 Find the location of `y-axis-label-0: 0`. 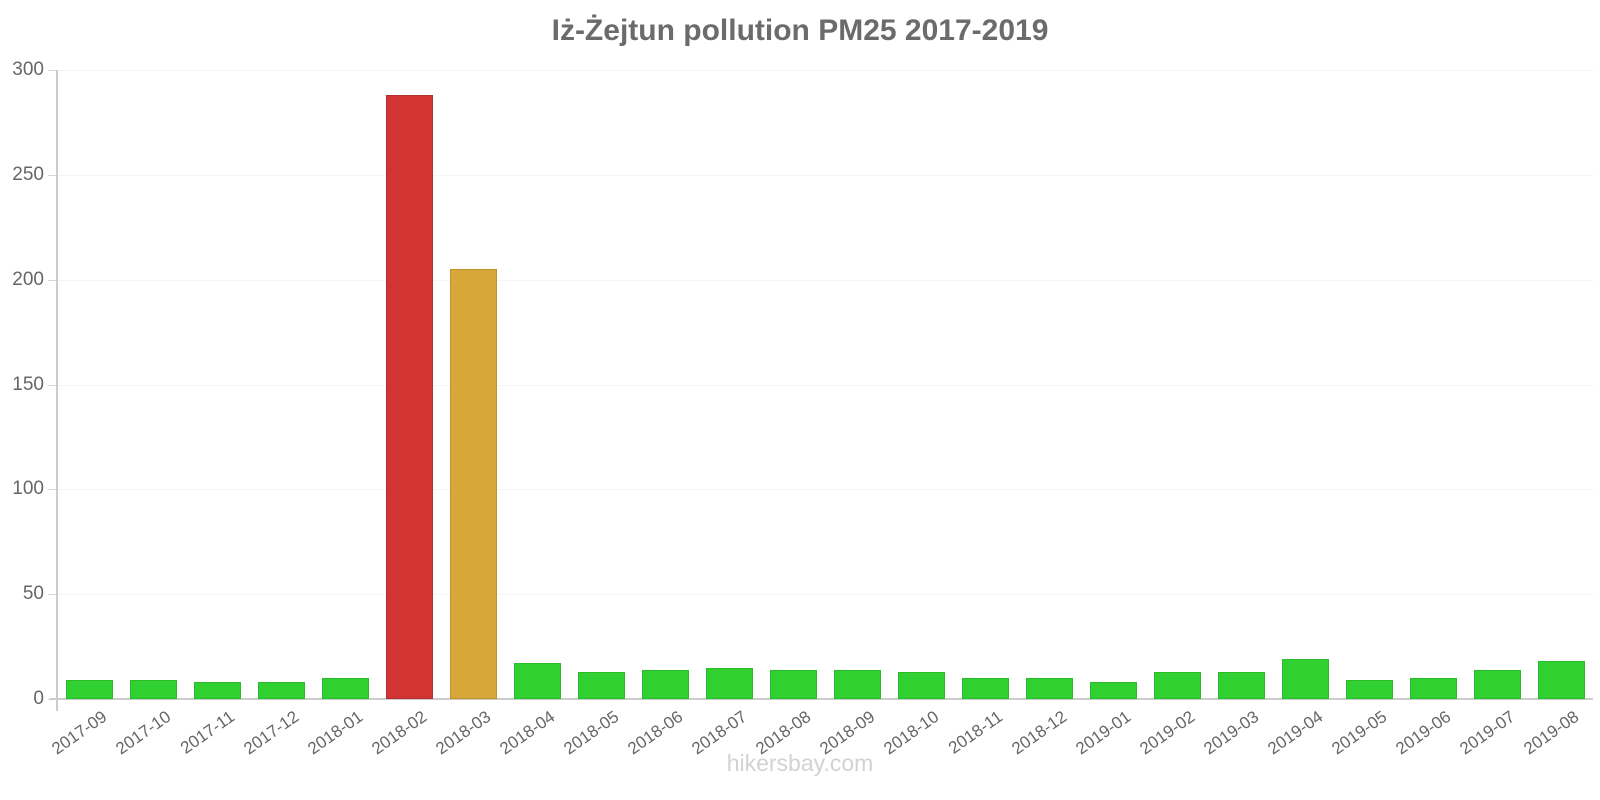

y-axis-label-0: 0 is located at coordinates (38, 698).